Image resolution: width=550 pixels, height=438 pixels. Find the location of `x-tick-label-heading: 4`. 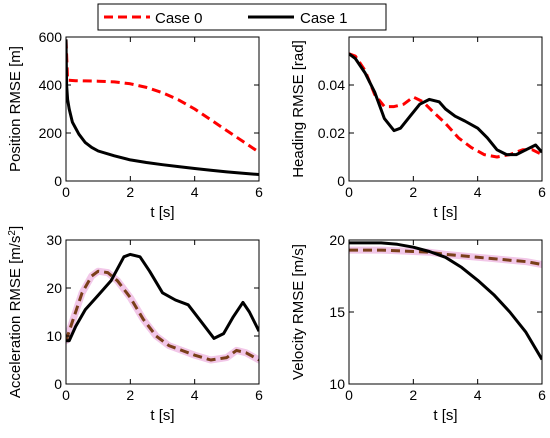

x-tick-label-heading: 4 is located at coordinates (478, 192).